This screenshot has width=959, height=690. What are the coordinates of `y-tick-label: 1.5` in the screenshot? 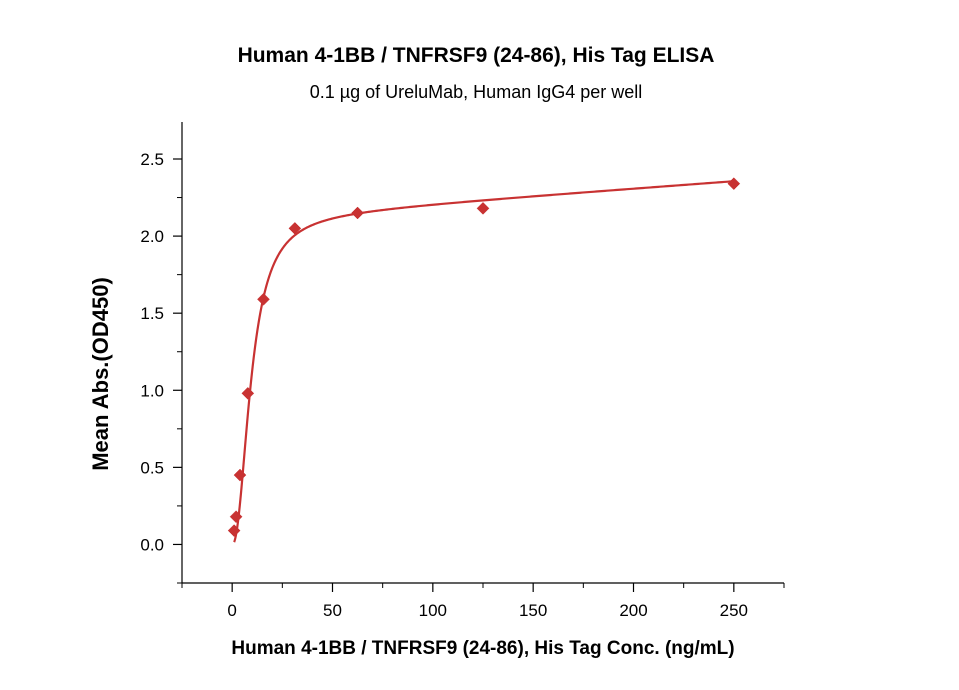 It's located at (152, 313).